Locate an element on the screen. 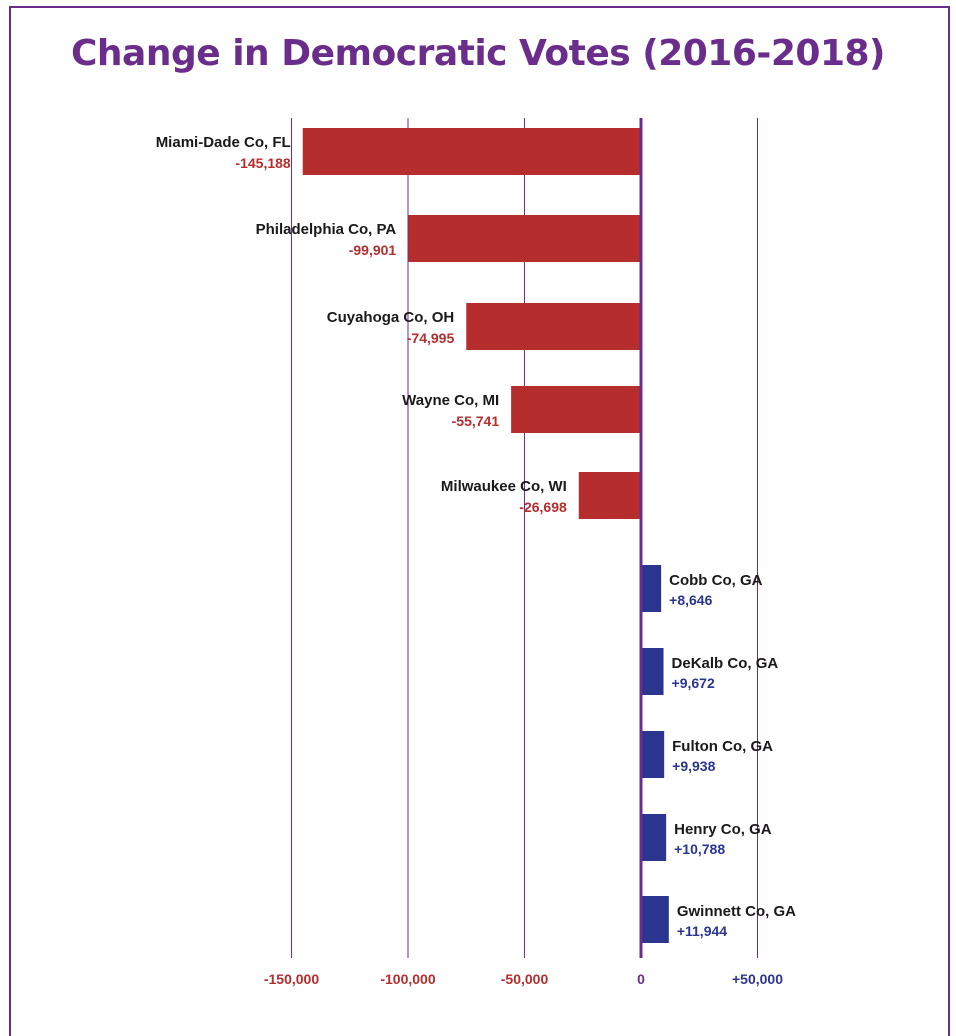 This screenshot has width=956, height=1036. data-label: +8,646 is located at coordinates (690, 600).